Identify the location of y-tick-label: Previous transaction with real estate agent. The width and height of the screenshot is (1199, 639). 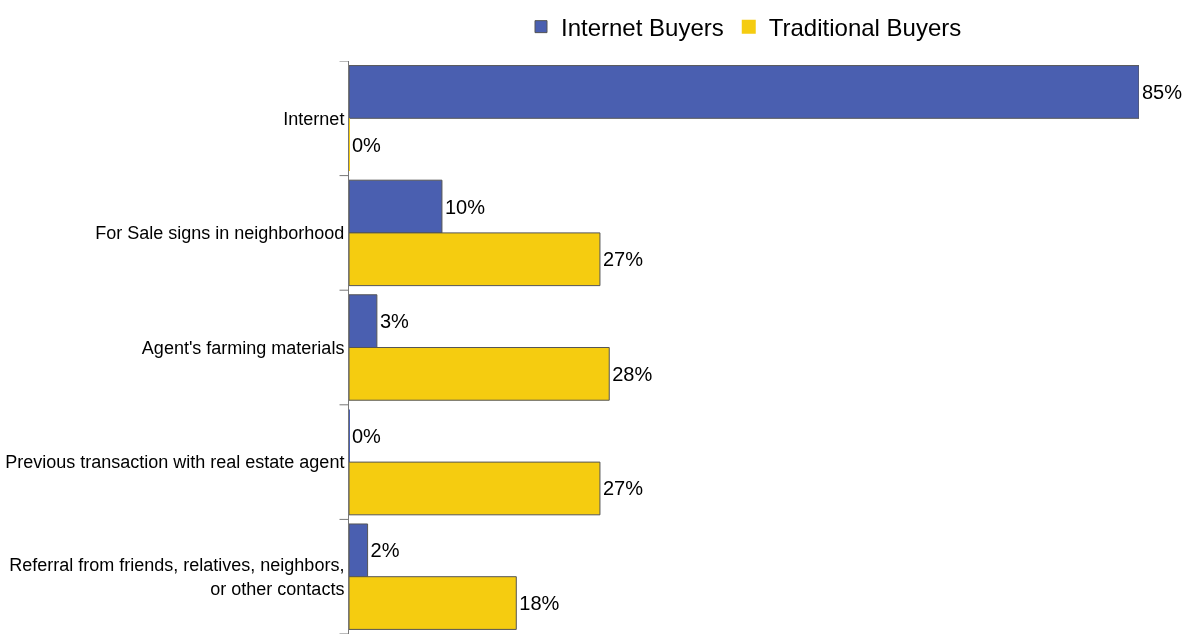
(175, 462).